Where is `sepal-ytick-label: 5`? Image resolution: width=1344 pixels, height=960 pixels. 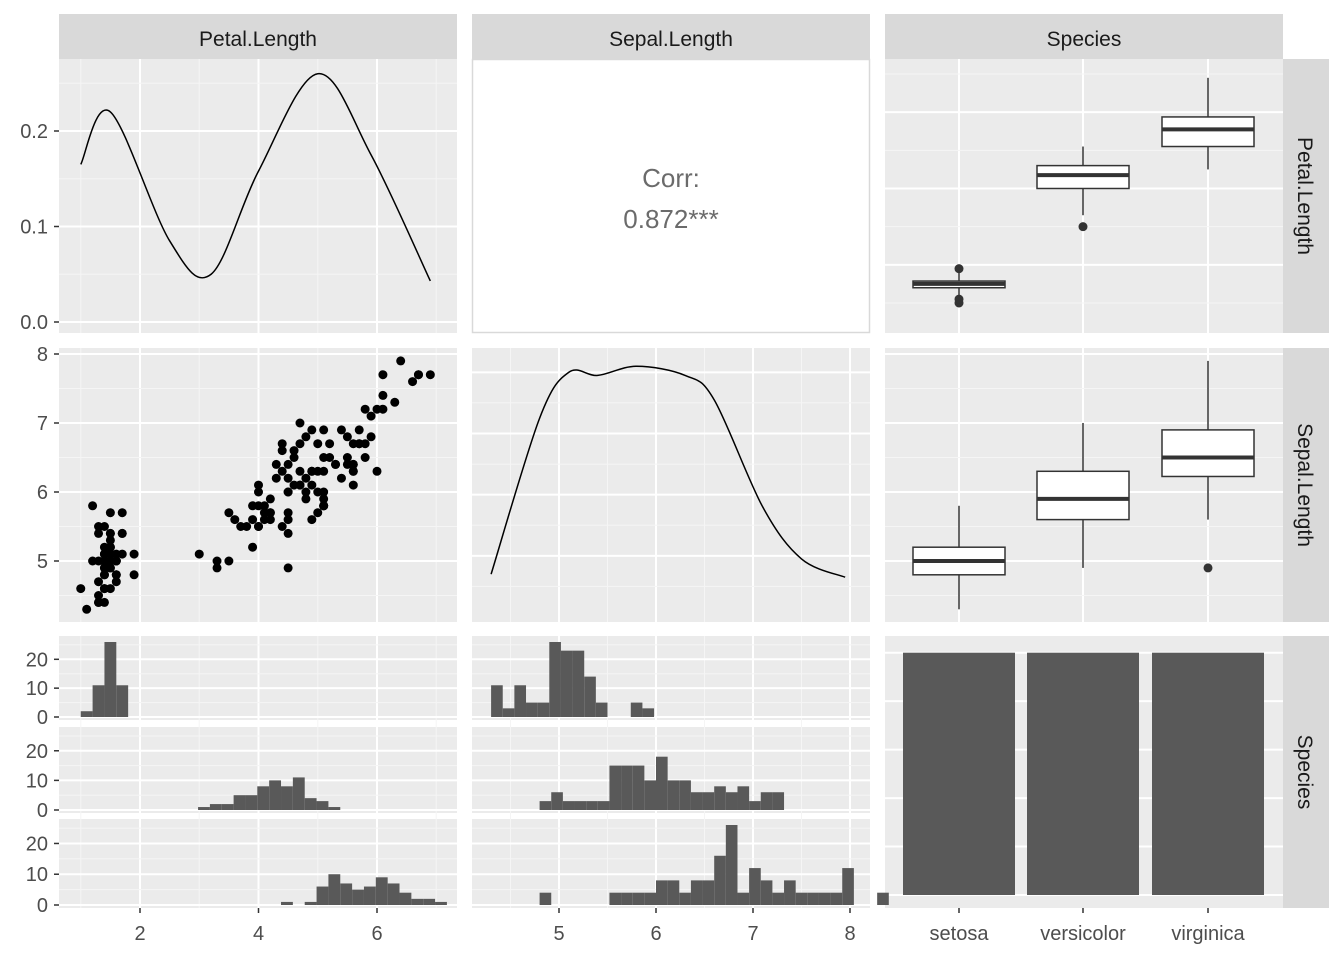 sepal-ytick-label: 5 is located at coordinates (42, 562).